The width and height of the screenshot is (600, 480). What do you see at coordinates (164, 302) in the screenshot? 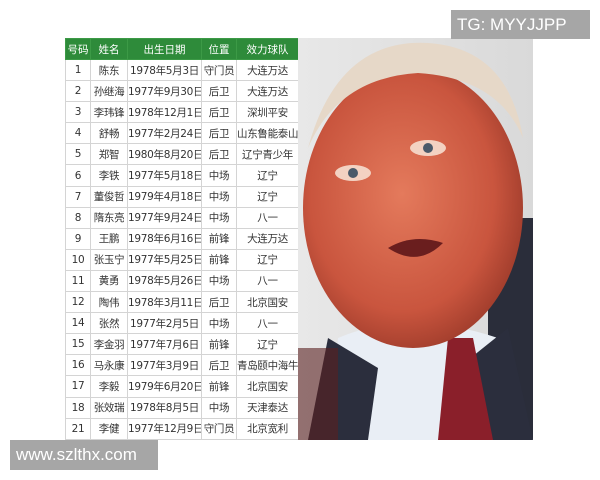
I see `table-cell: 1978年3月11日` at bounding box center [164, 302].